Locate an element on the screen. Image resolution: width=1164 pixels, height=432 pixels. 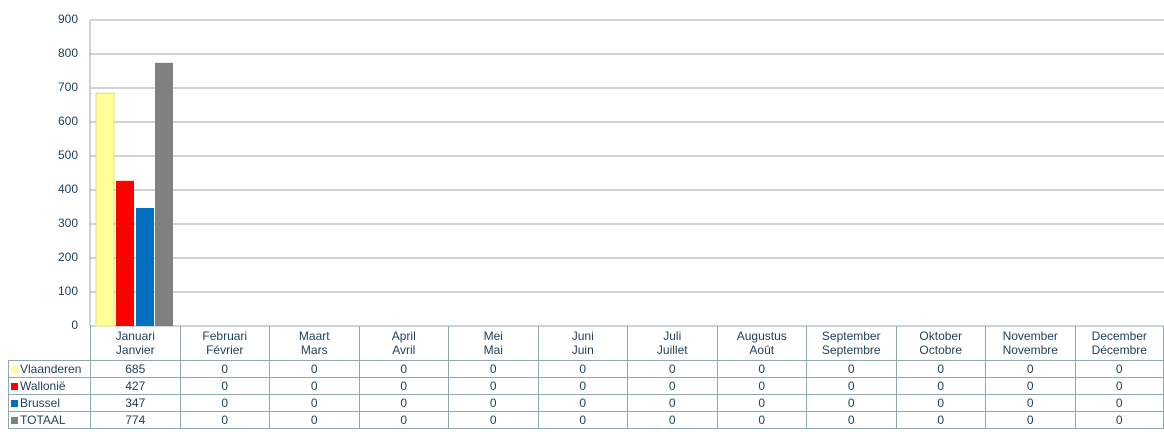
legend-entry: TOTAAL is located at coordinates (49, 420).